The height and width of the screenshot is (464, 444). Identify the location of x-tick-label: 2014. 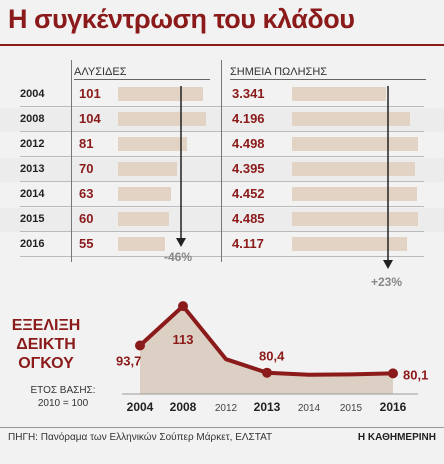
(309, 408).